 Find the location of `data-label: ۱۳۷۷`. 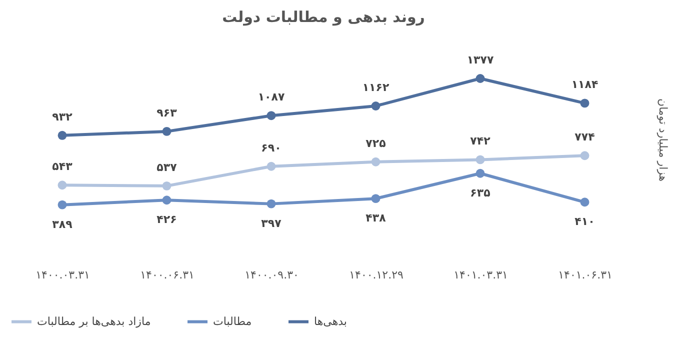

data-label: ۱۳۷۷ is located at coordinates (480, 60).